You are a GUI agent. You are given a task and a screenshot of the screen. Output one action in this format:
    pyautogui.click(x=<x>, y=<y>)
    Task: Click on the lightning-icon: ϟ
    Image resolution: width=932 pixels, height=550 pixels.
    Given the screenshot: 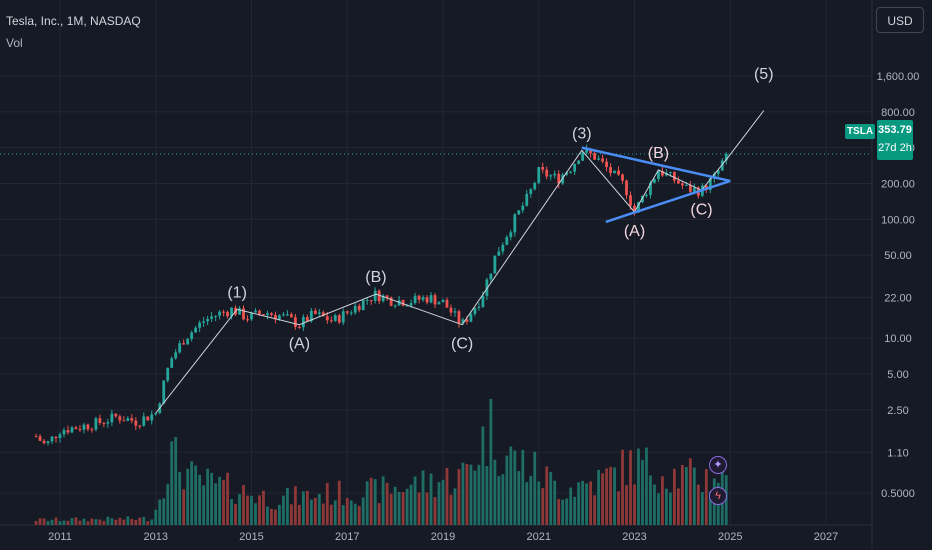 What is the action you would take?
    pyautogui.click(x=718, y=496)
    